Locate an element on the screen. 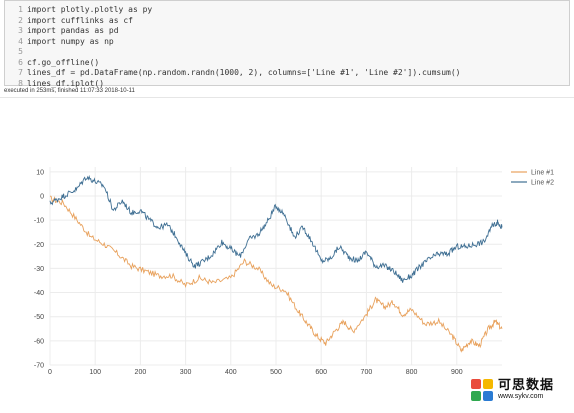  y-tick-label: -40 is located at coordinates (39, 293).